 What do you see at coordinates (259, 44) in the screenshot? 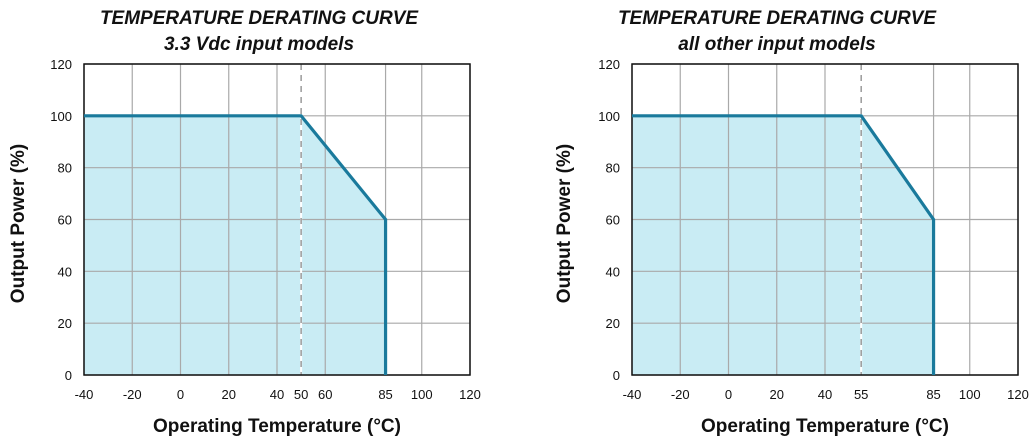
I see `chart-title-line-2: 3.3 Vdc input models` at bounding box center [259, 44].